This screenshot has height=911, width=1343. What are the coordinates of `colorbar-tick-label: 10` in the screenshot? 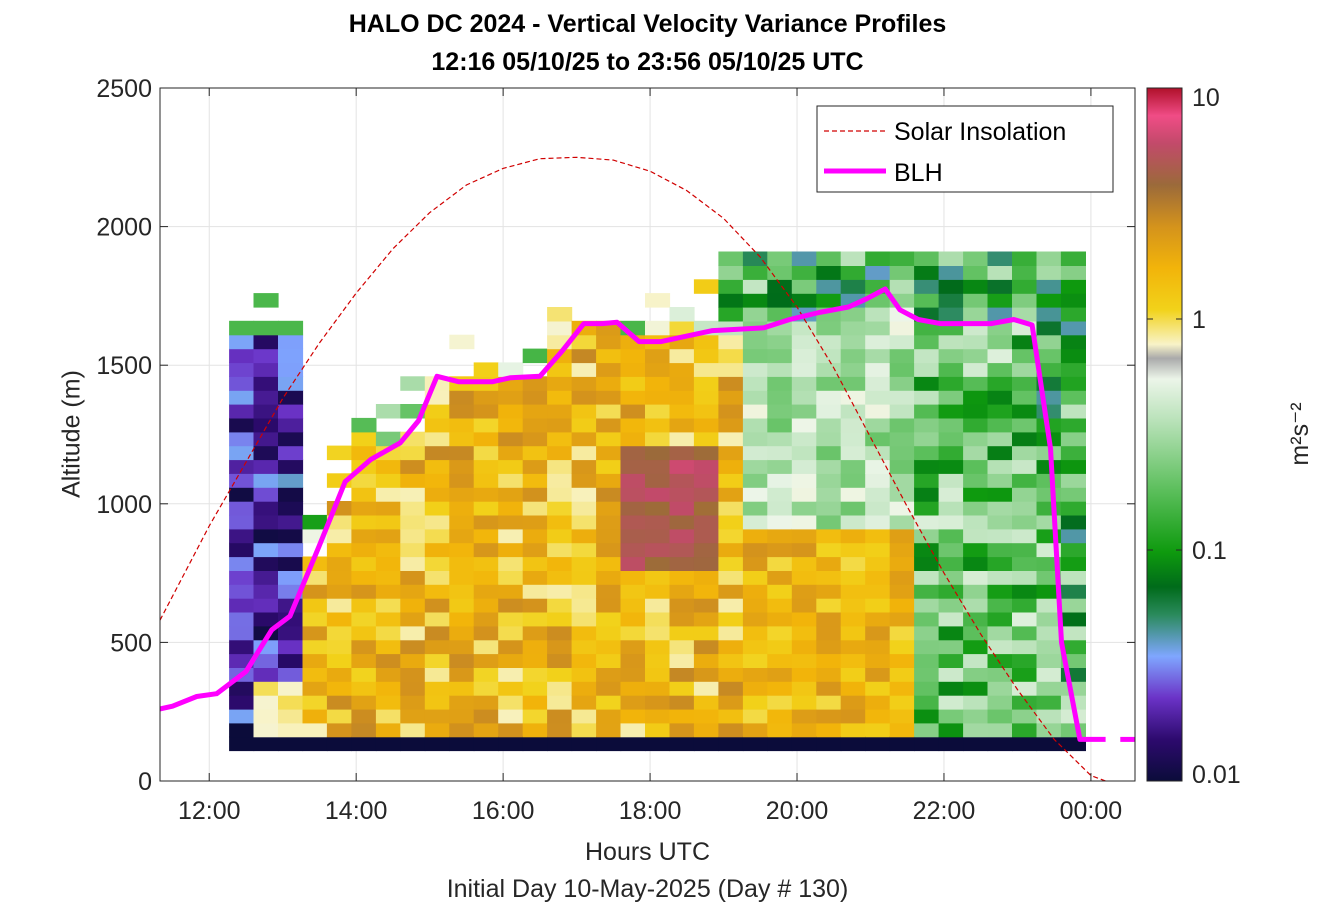 It's located at (1206, 98).